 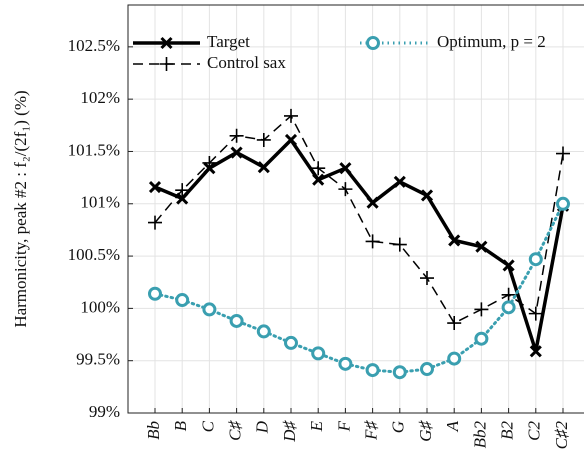 I want to click on x-tick-label: C♯, so click(x=235, y=430).